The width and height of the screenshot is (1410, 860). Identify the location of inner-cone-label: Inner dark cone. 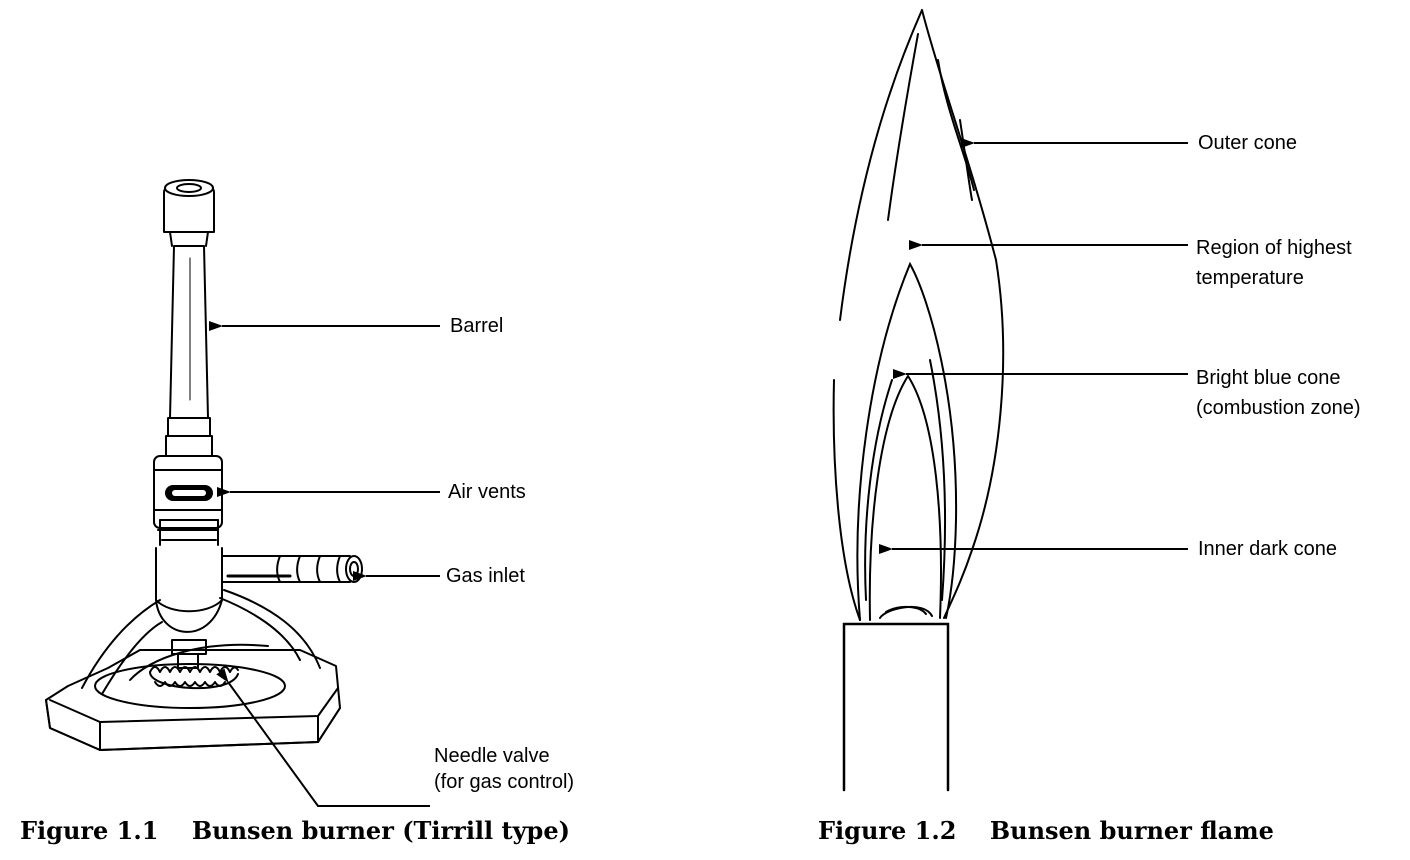
(1267, 549).